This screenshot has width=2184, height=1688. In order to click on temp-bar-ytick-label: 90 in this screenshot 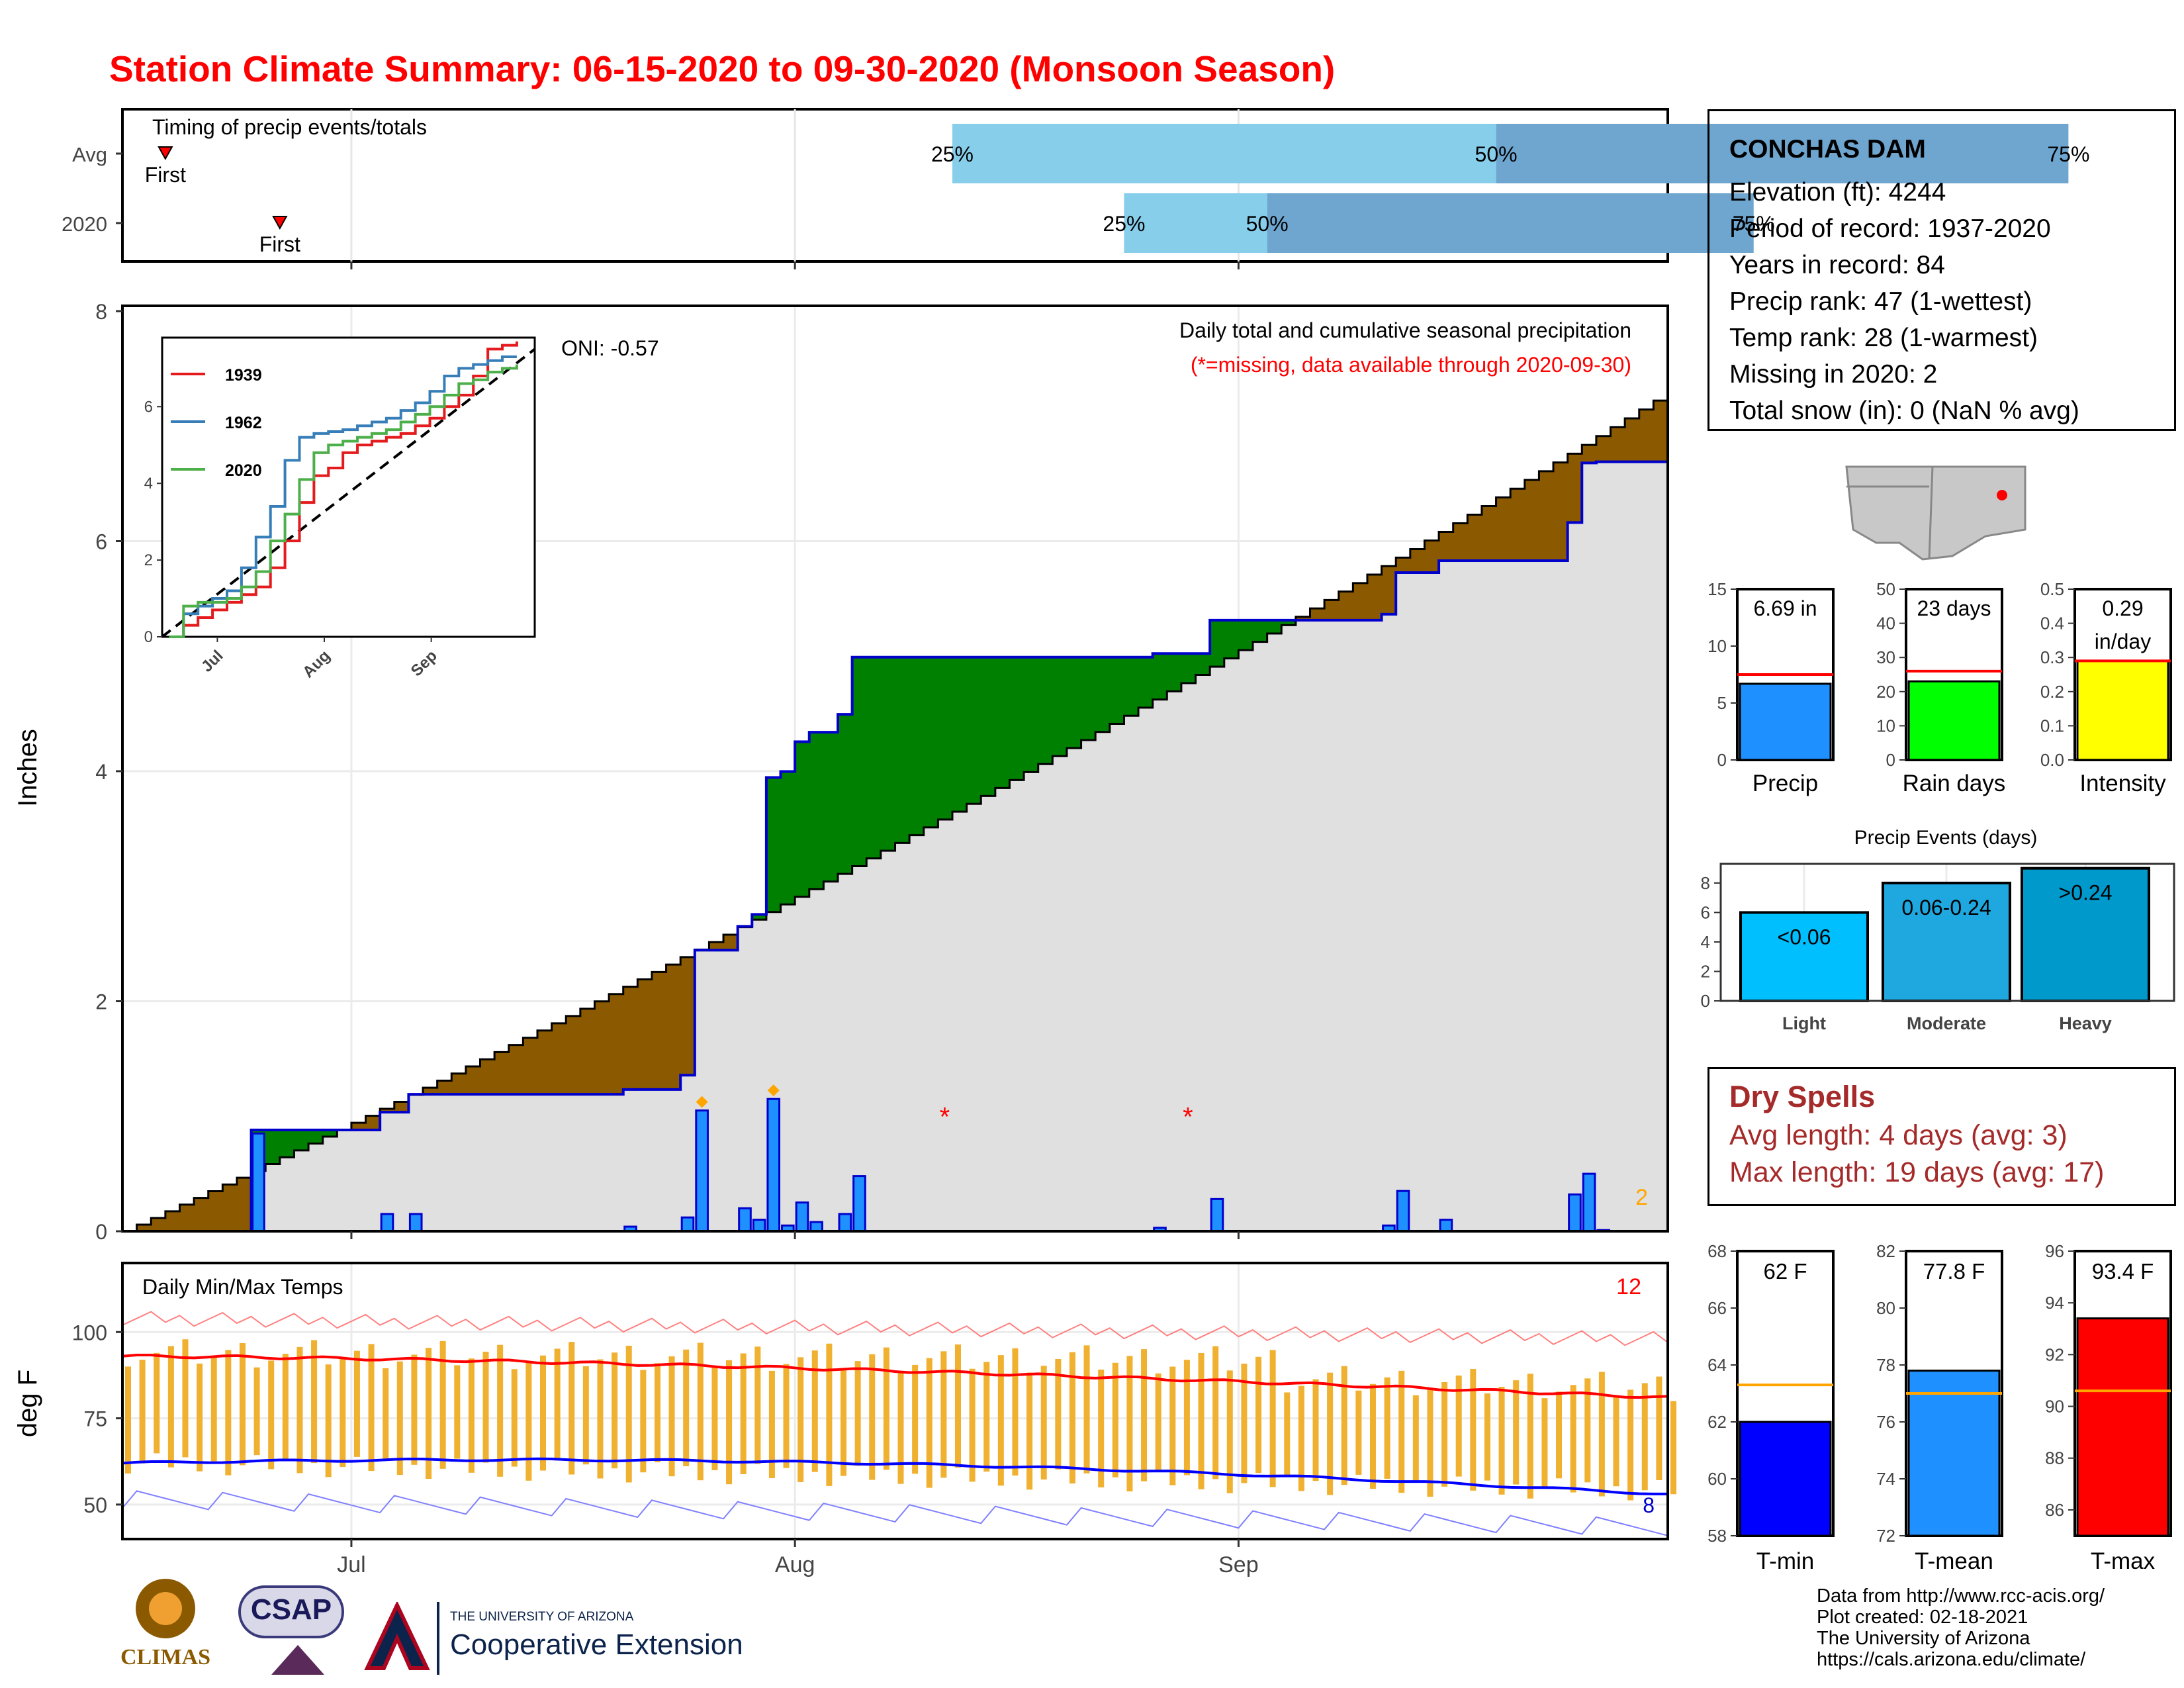, I will do `click(2054, 1407)`.